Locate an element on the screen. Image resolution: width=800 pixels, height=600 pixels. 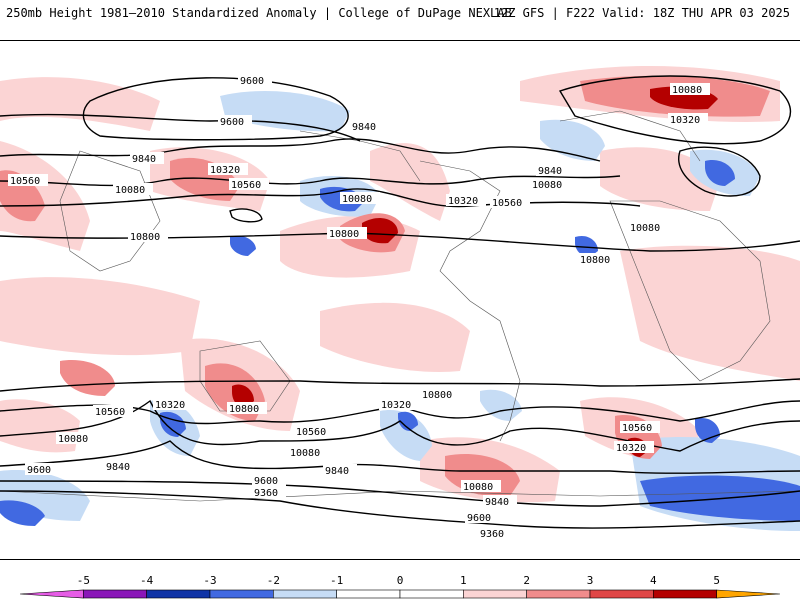
colorbar-tick-label: 0 is located at coordinates (400, 580).